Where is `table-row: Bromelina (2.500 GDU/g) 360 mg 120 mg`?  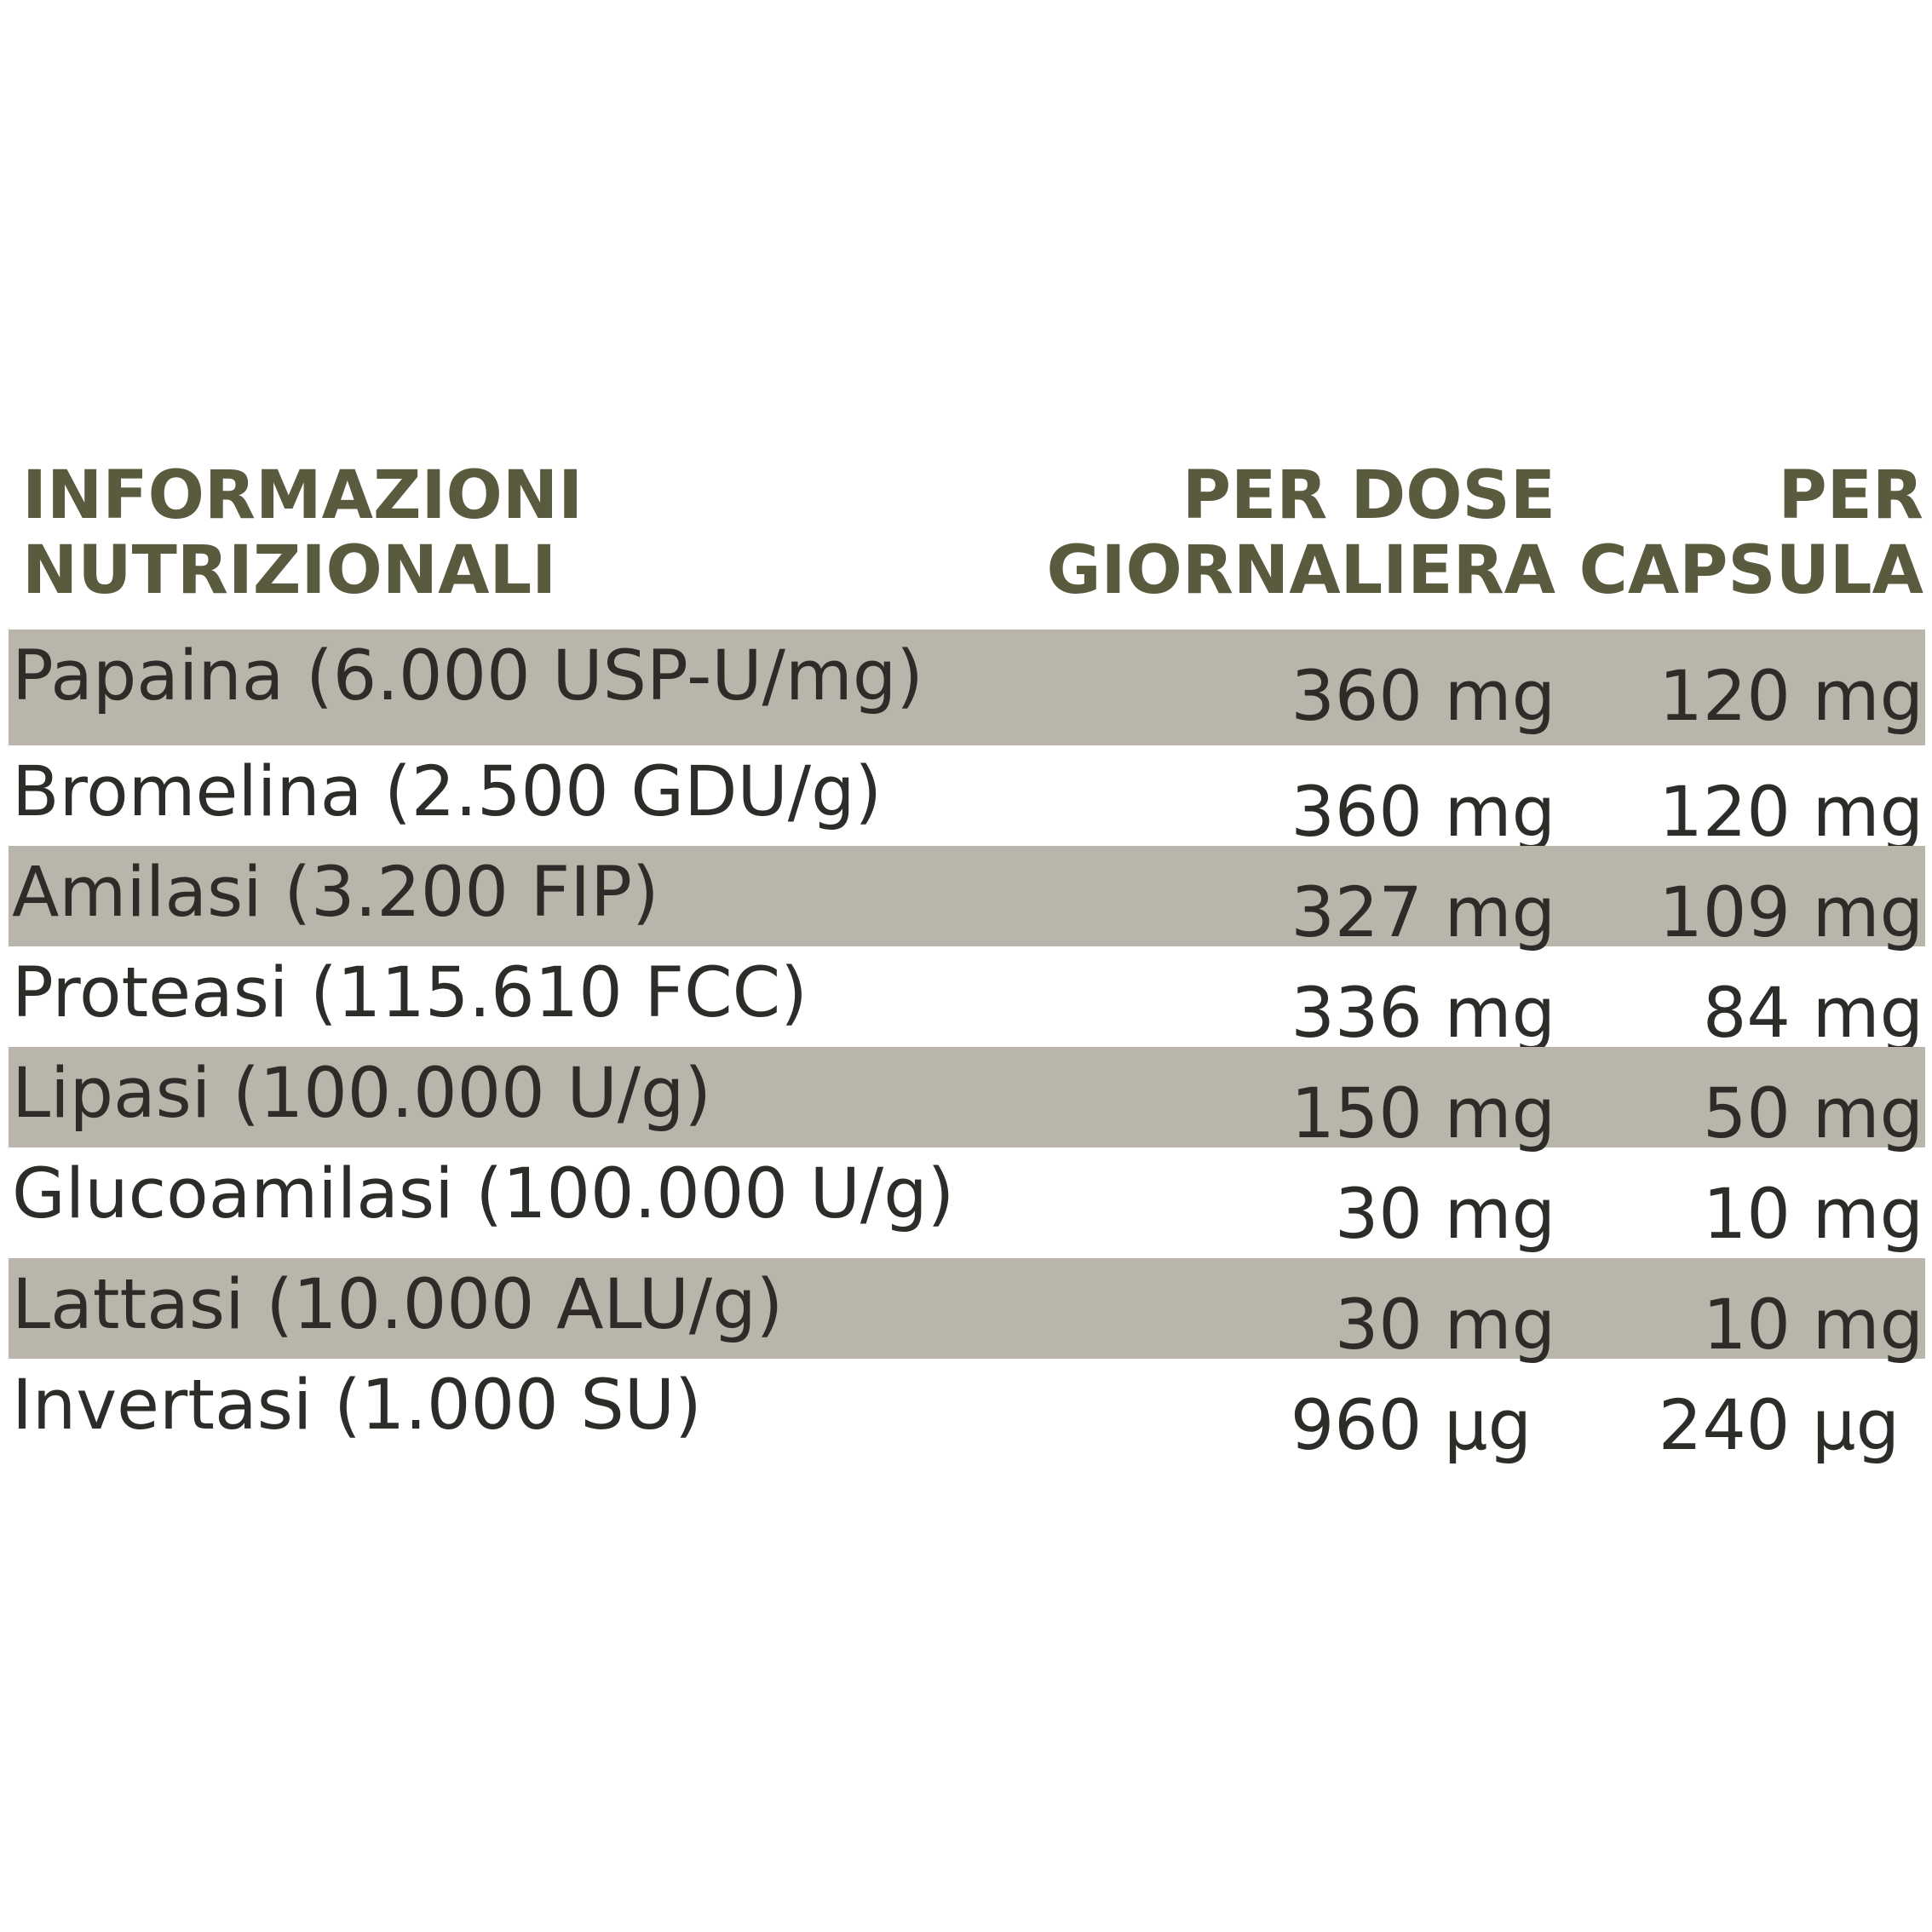 table-row: Bromelina (2.500 GDU/g) 360 mg 120 mg is located at coordinates (967, 799).